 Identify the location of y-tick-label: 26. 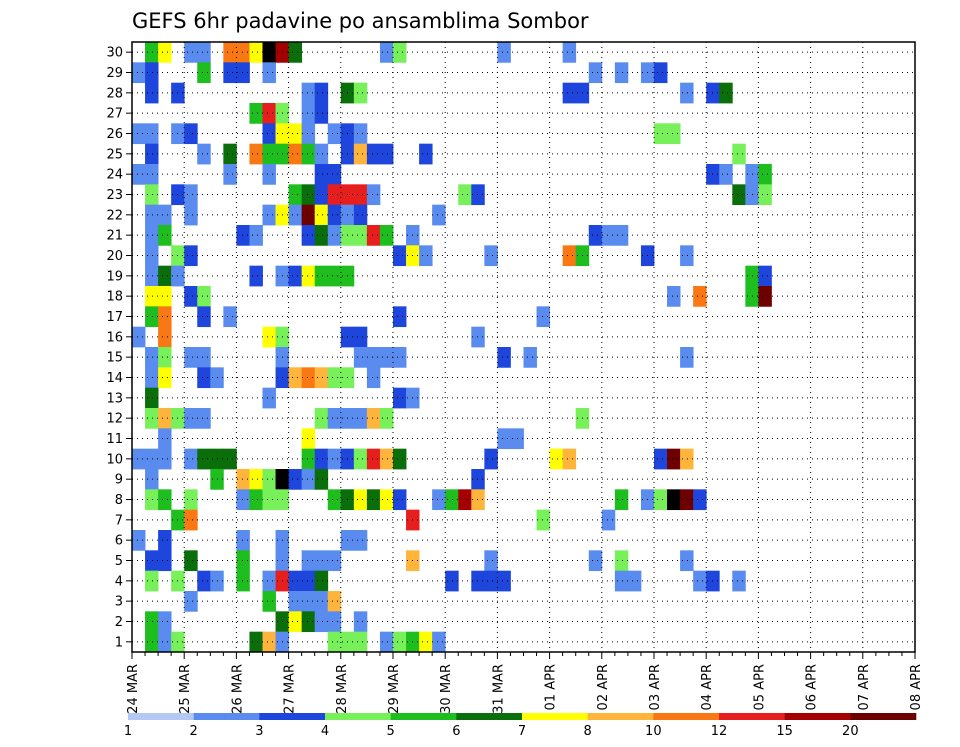
(114, 134).